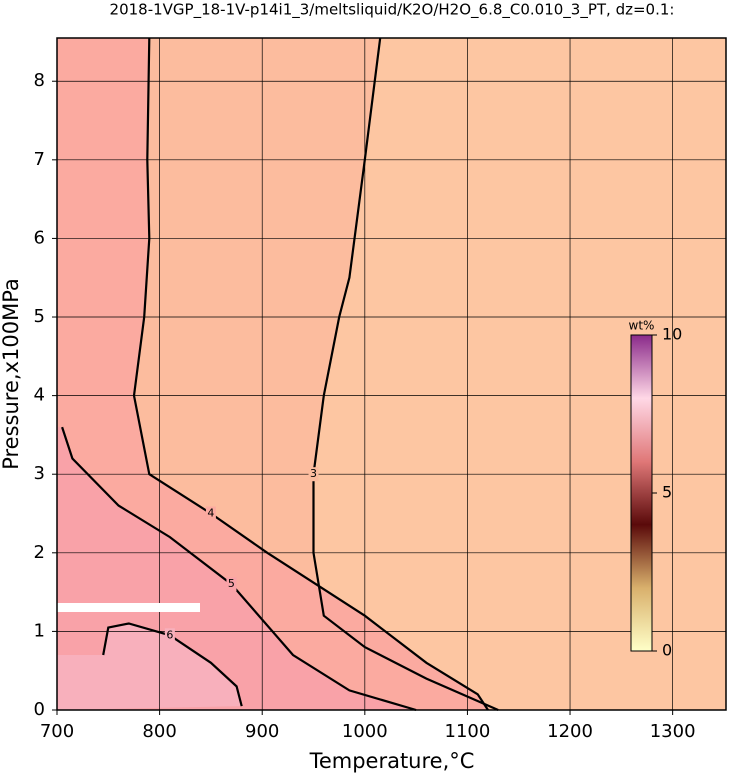 The image size is (734, 780). Describe the element at coordinates (39, 630) in the screenshot. I see `y-tick-label: 1` at that location.